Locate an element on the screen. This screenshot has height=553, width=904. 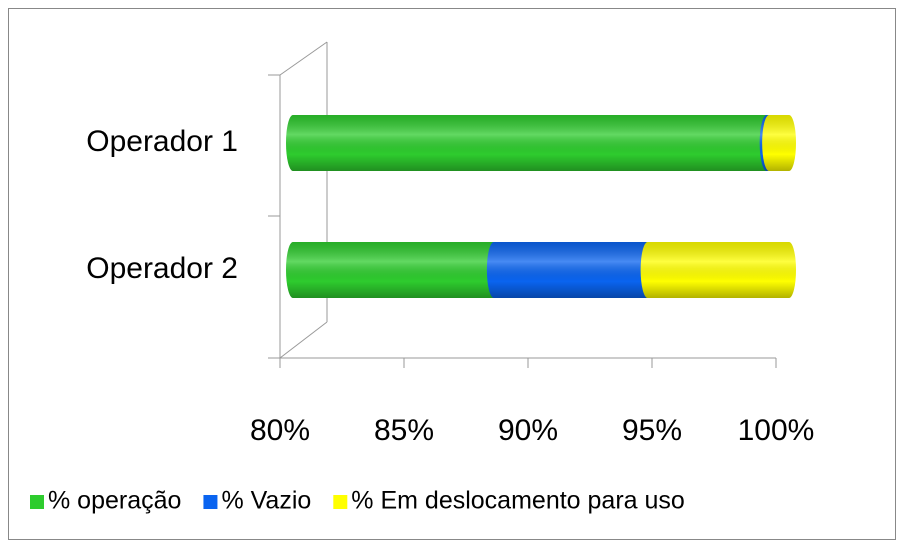
x-tick-label: 90% is located at coordinates (528, 430).